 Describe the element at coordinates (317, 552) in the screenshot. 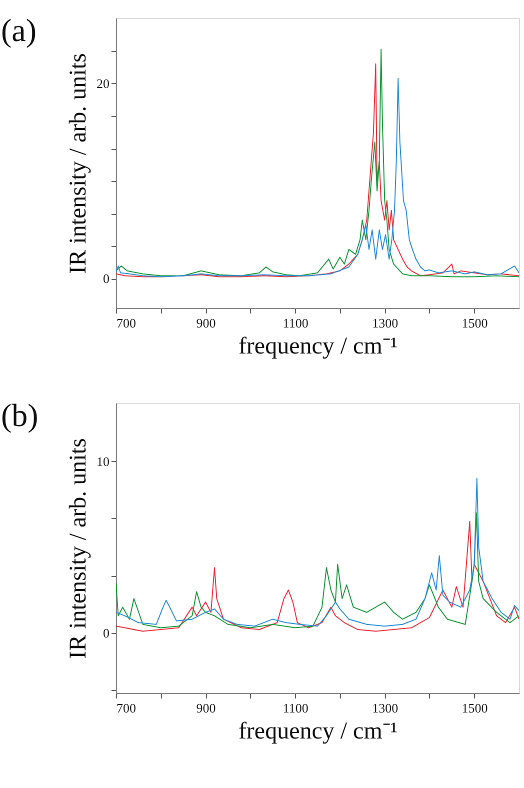

I see `line-series` at that location.